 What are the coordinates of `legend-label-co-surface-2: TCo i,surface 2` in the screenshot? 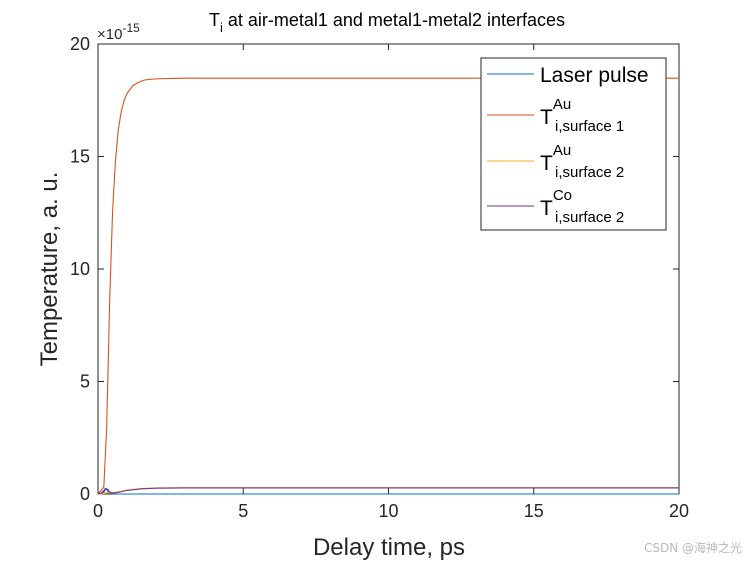 It's located at (582, 206).